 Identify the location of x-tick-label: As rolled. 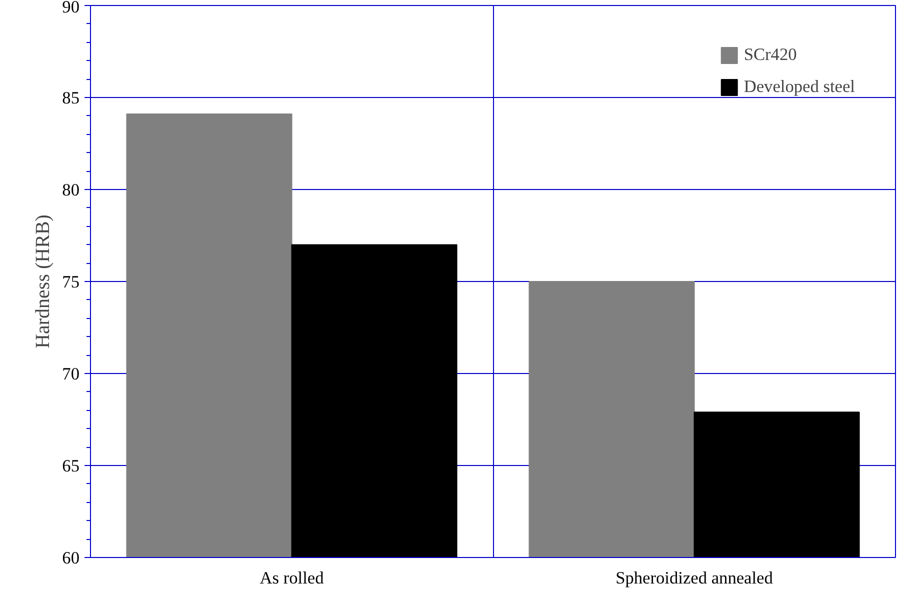
(292, 578).